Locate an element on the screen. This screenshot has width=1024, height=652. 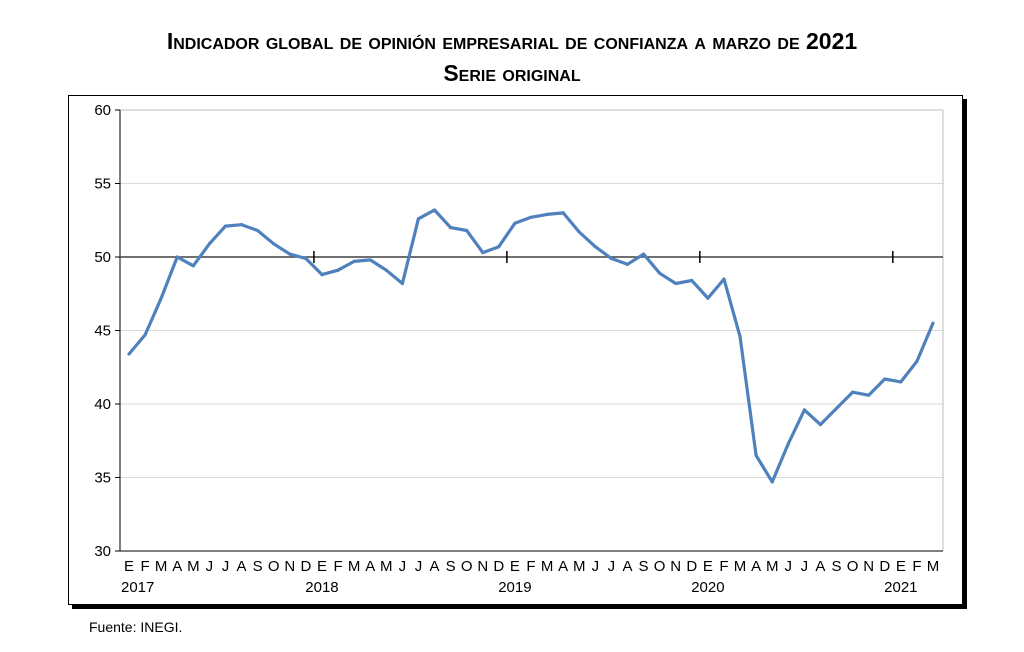
y-tick-label: 35 is located at coordinates (102, 478).